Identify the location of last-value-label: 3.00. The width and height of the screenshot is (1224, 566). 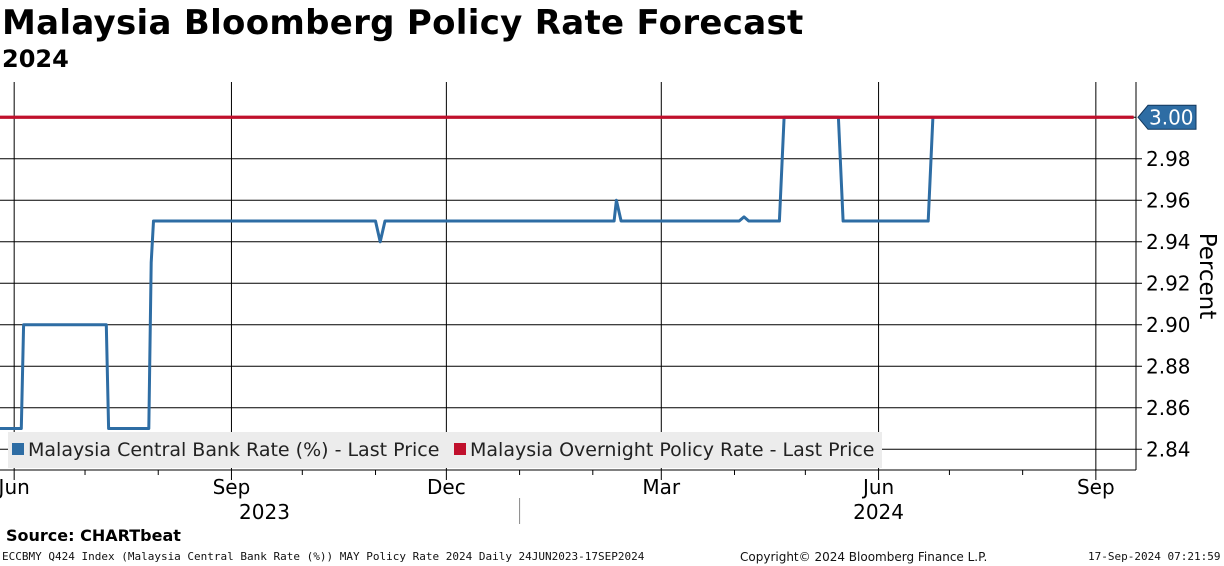
(1171, 117).